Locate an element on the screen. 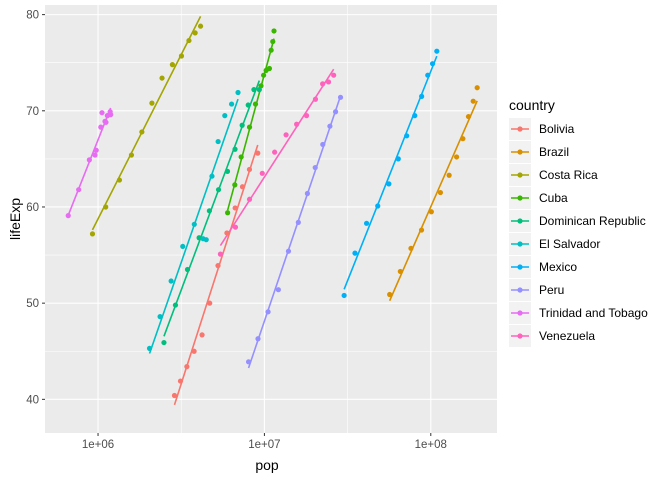  x-tick-label: 1e+08 is located at coordinates (431, 445).